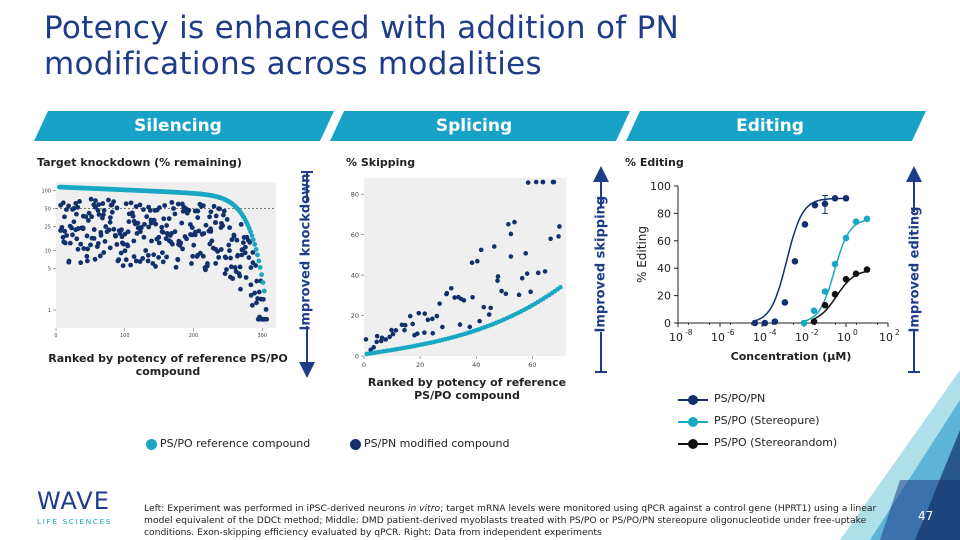 The height and width of the screenshot is (540, 960). Describe the element at coordinates (664, 296) in the screenshot. I see `editing-ytick-label: 20` at that location.